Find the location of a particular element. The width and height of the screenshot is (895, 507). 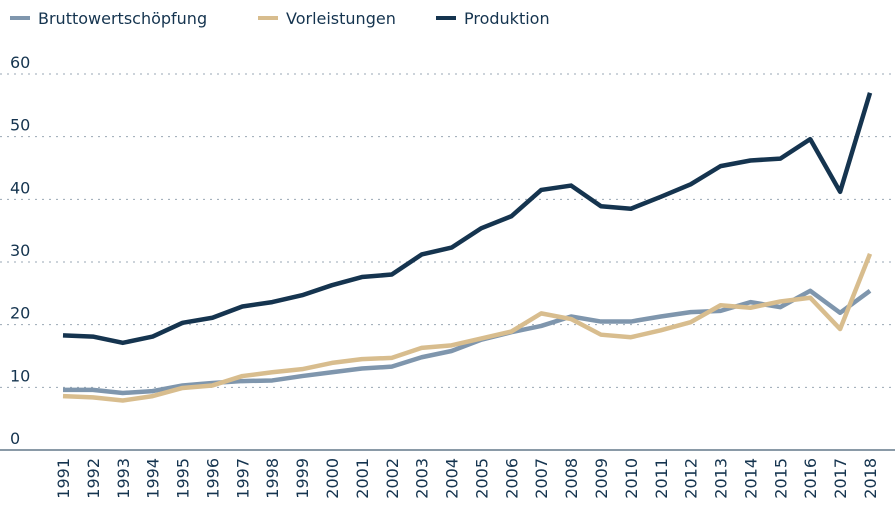

y-tick-label: 10 is located at coordinates (20, 375).